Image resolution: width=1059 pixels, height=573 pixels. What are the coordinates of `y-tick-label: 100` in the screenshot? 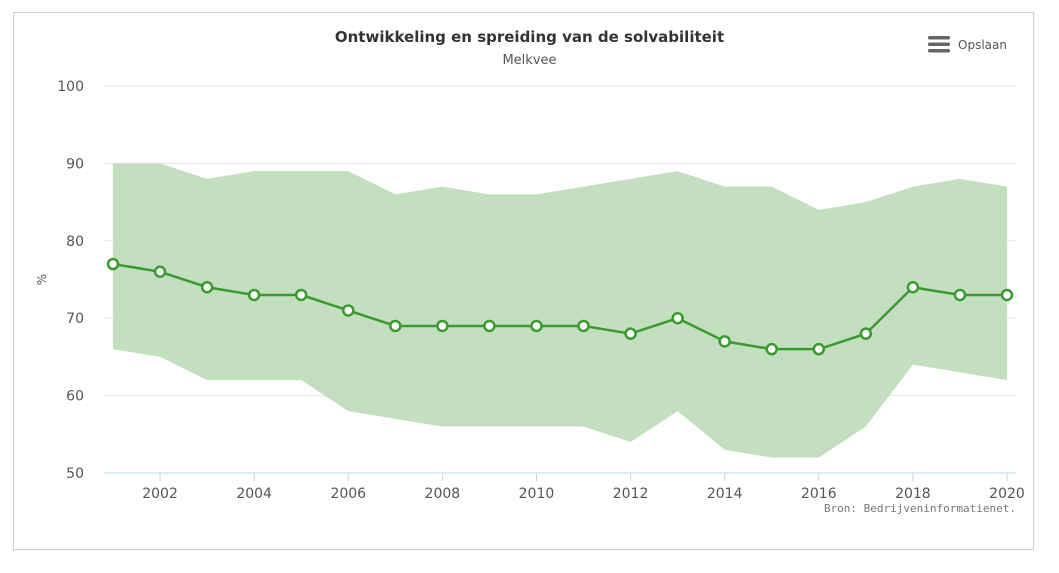 It's located at (70, 87).